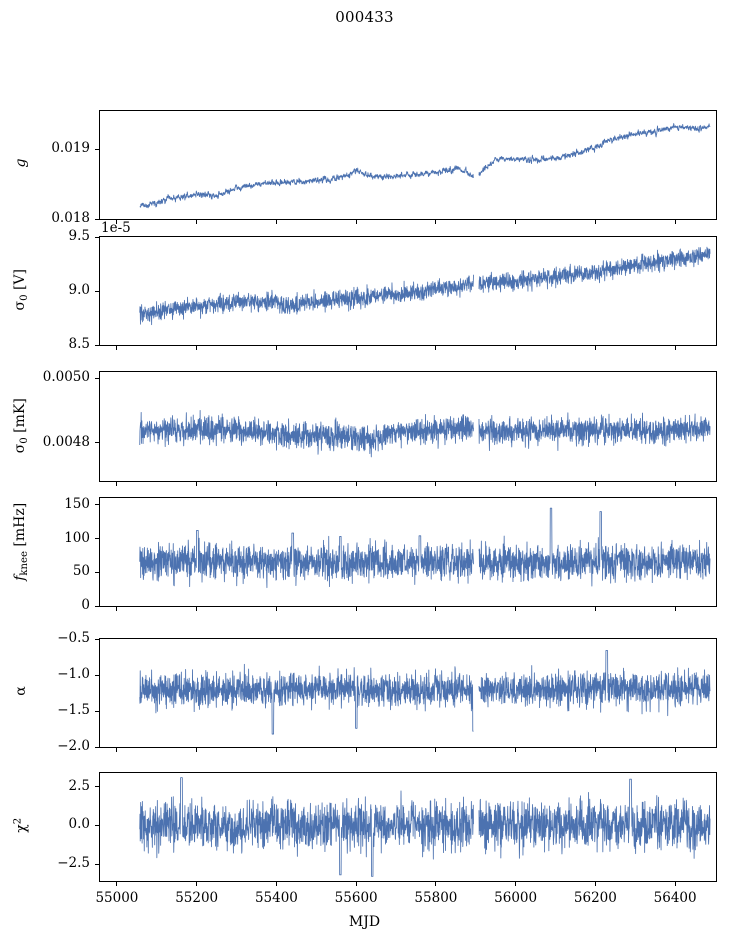 Image resolution: width=729 pixels, height=936 pixels. I want to click on x-tick-label: 55200, so click(197, 898).